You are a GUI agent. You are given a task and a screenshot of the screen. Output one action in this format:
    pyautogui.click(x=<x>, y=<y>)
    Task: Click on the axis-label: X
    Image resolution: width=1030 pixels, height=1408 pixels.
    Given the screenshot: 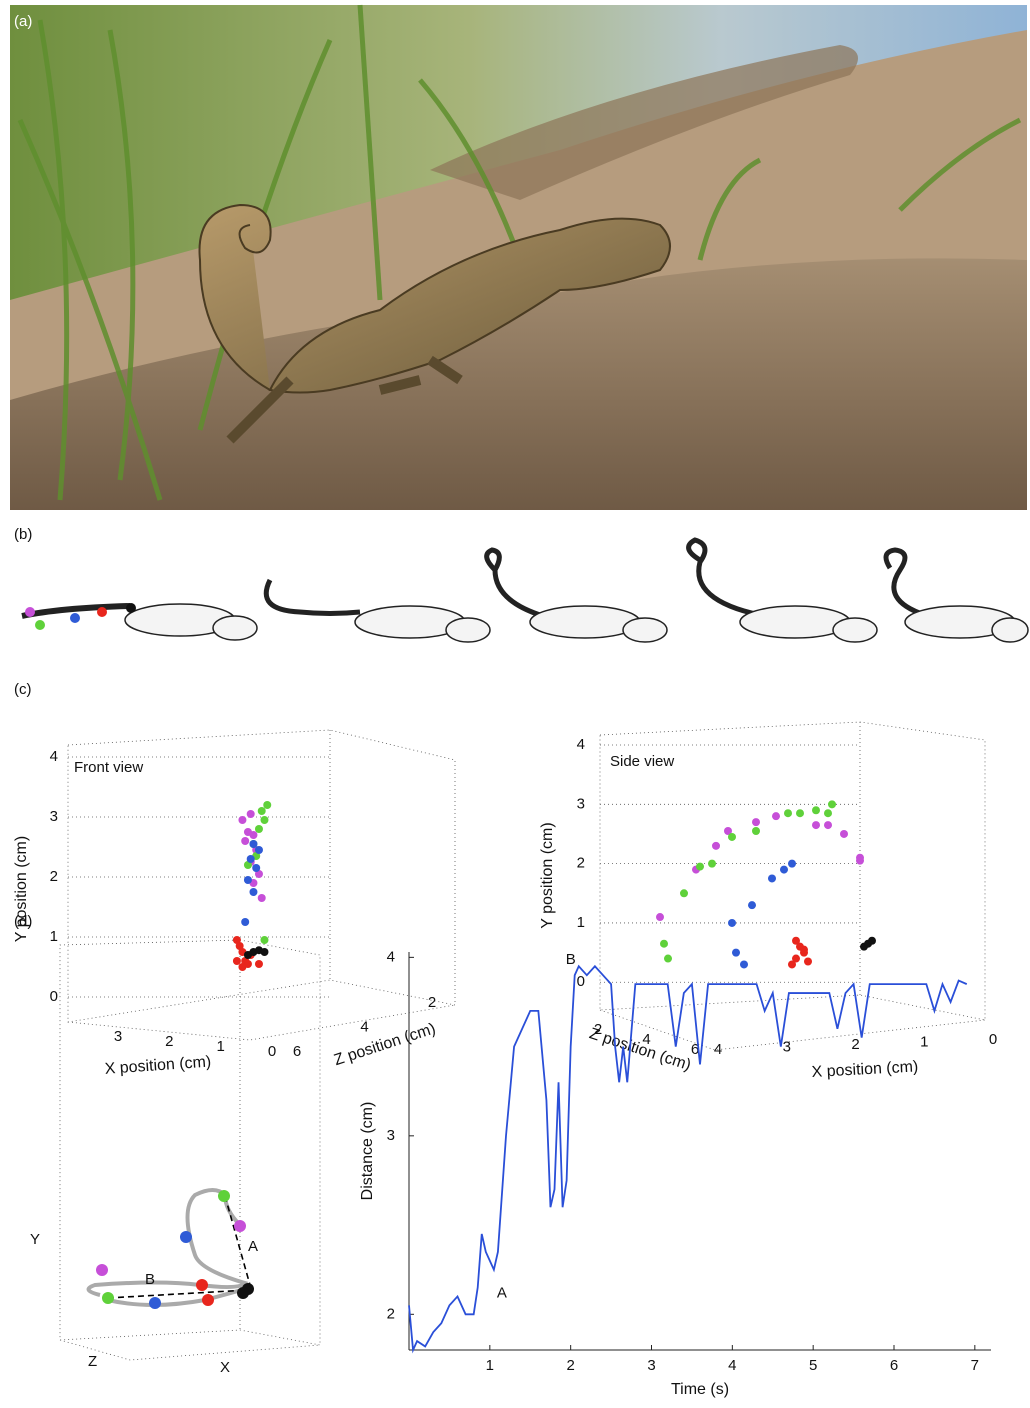 What is the action you would take?
    pyautogui.click(x=225, y=1367)
    